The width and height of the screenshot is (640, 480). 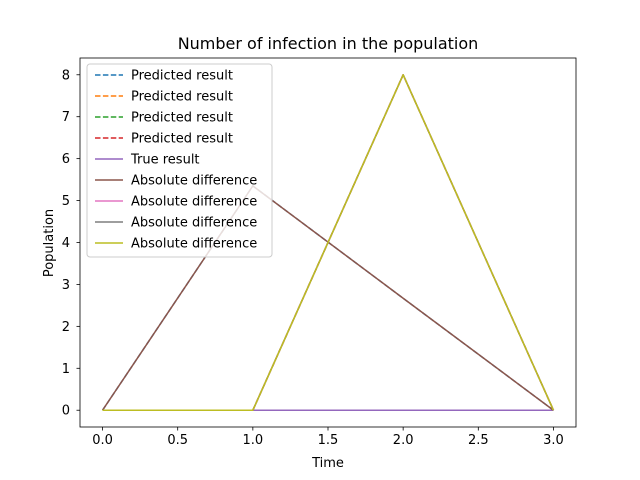 I want to click on chart-title: Number of infection in the population, so click(x=328, y=43).